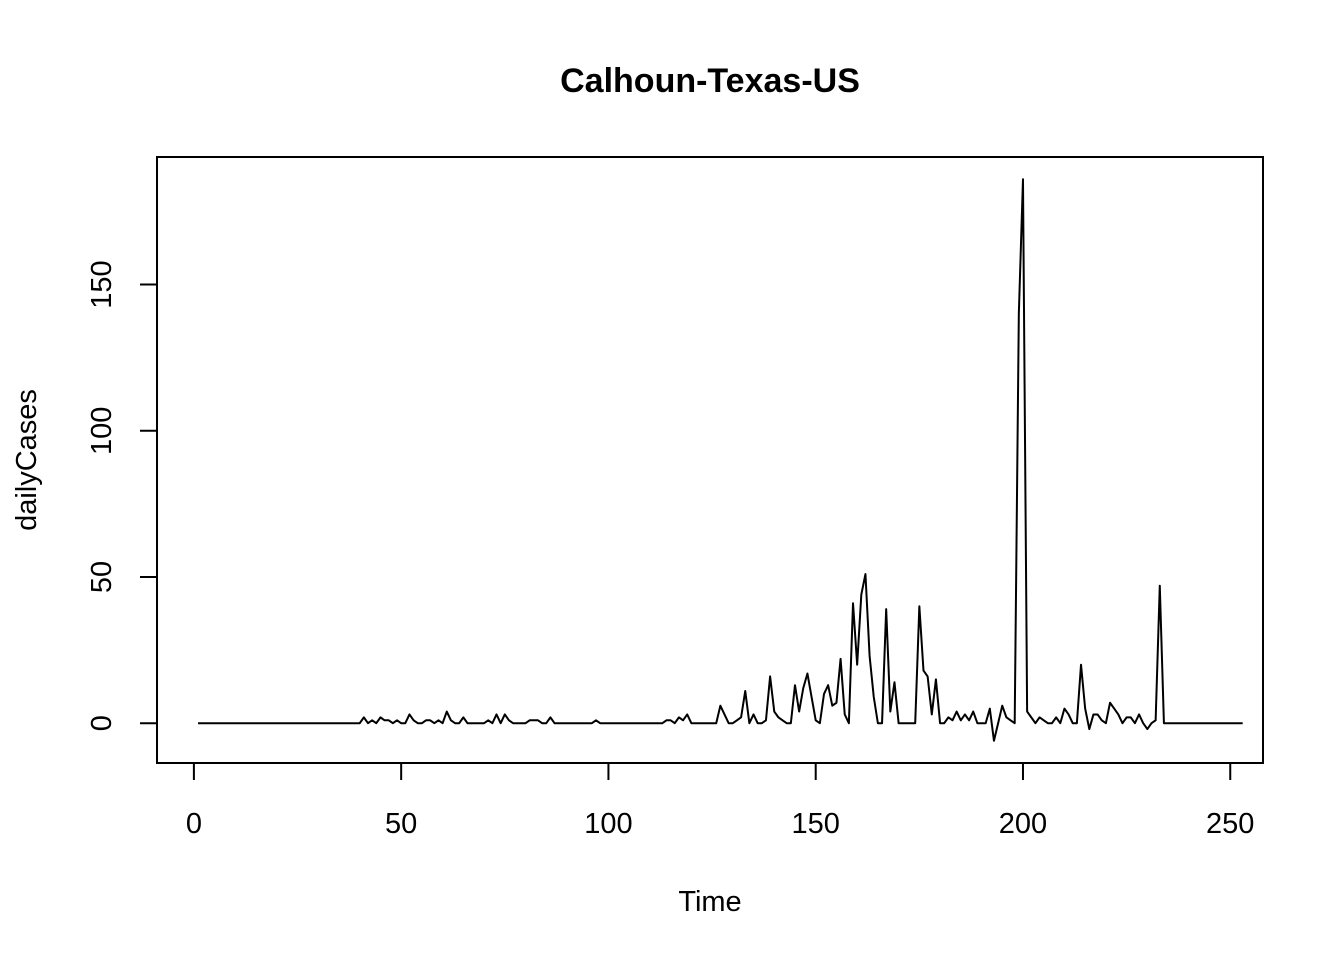 This screenshot has width=1344, height=960. What do you see at coordinates (102, 723) in the screenshot?
I see `y-tick-label: 0` at bounding box center [102, 723].